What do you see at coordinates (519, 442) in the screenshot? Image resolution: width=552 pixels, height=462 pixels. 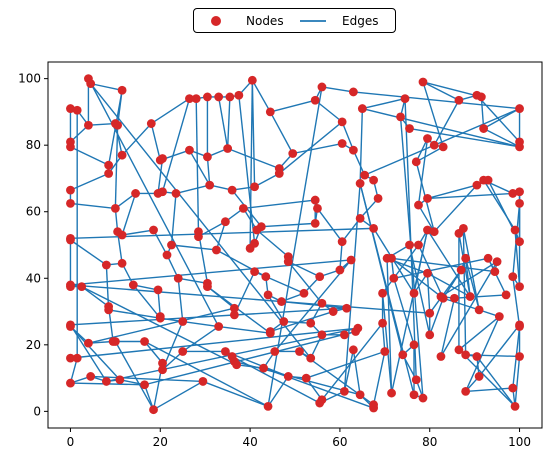 I see `x-tick-label: 100` at bounding box center [519, 442].